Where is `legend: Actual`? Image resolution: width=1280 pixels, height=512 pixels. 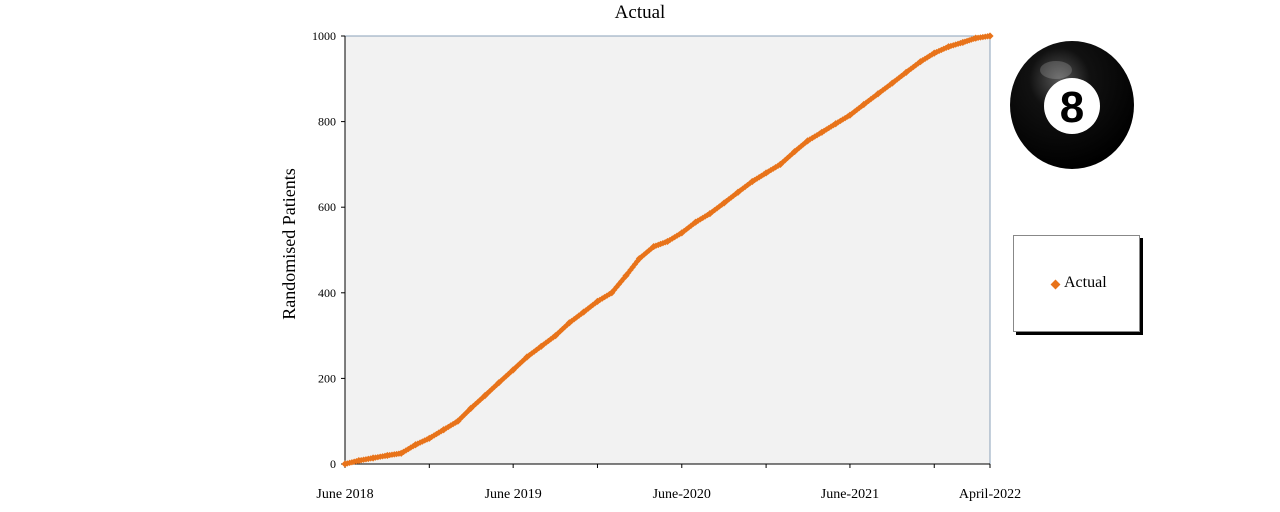 legend: Actual is located at coordinates (1076, 283).